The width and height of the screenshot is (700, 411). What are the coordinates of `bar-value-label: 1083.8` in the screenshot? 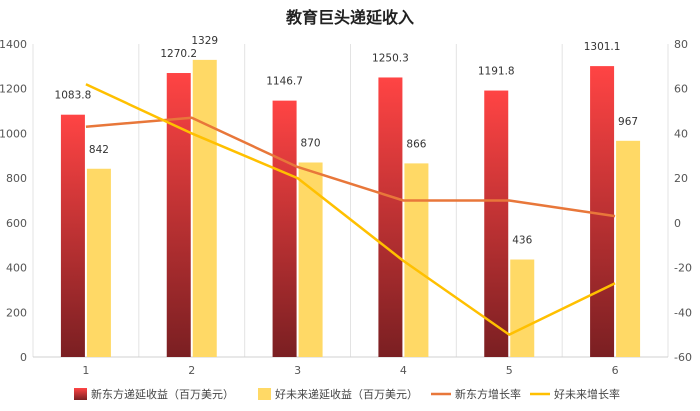 It's located at (73, 96).